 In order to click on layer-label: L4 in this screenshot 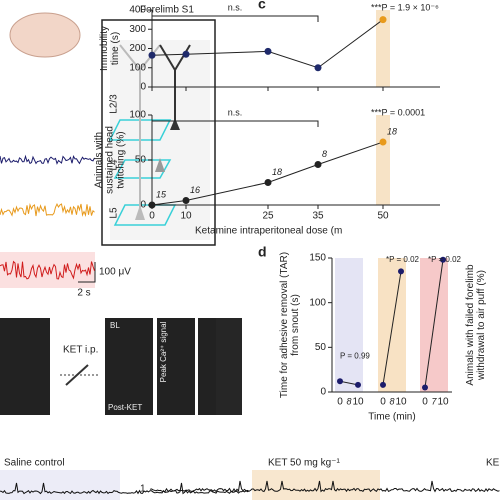, I will do `click(114, 165)`.